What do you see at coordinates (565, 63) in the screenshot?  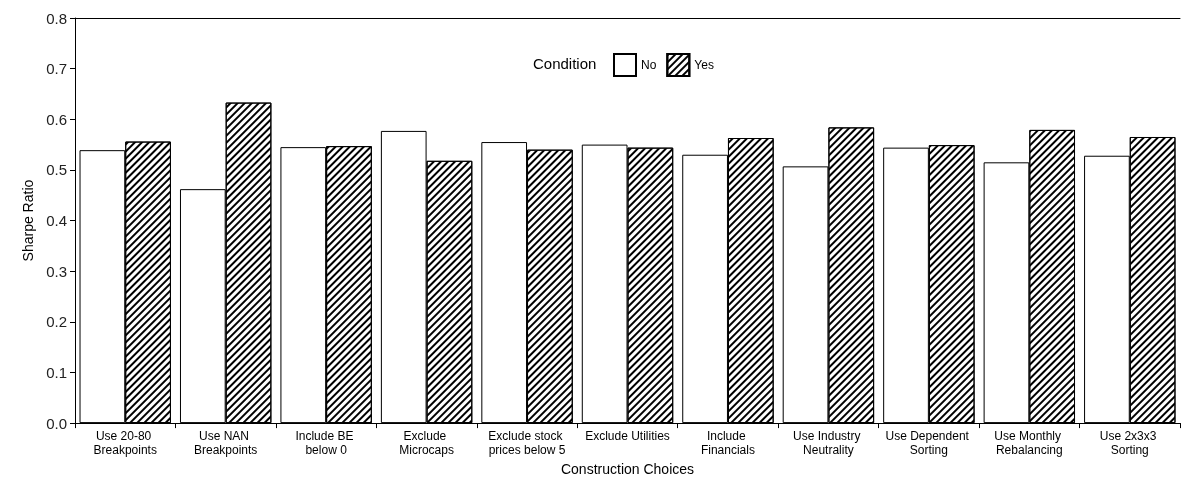 I see `legend-title: Condition` at bounding box center [565, 63].